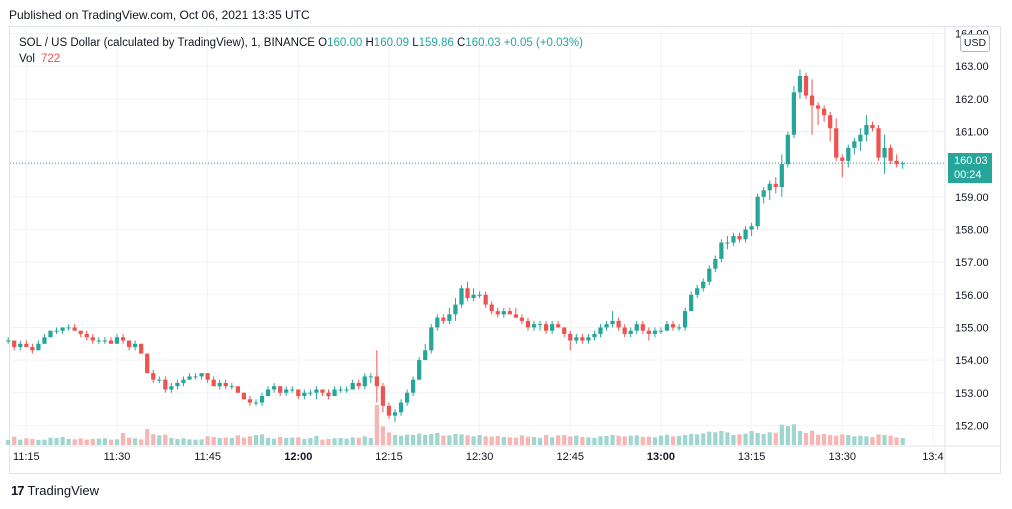 The height and width of the screenshot is (509, 1012). I want to click on legend-change: +0.05 (+0.03%), so click(543, 43).